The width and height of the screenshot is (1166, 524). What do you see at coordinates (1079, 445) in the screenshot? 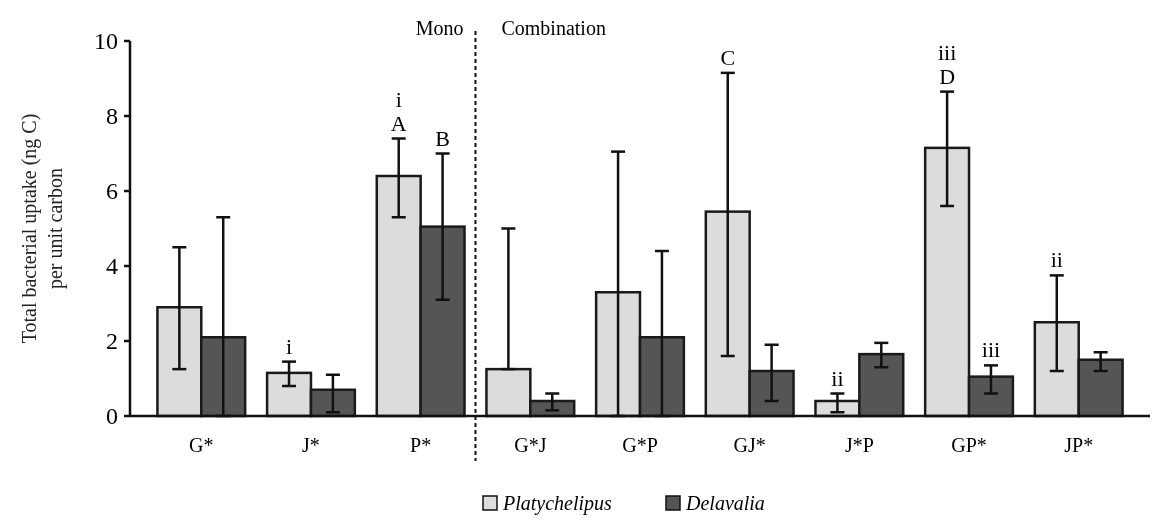
I see `x-tick-label: JP*` at bounding box center [1079, 445].